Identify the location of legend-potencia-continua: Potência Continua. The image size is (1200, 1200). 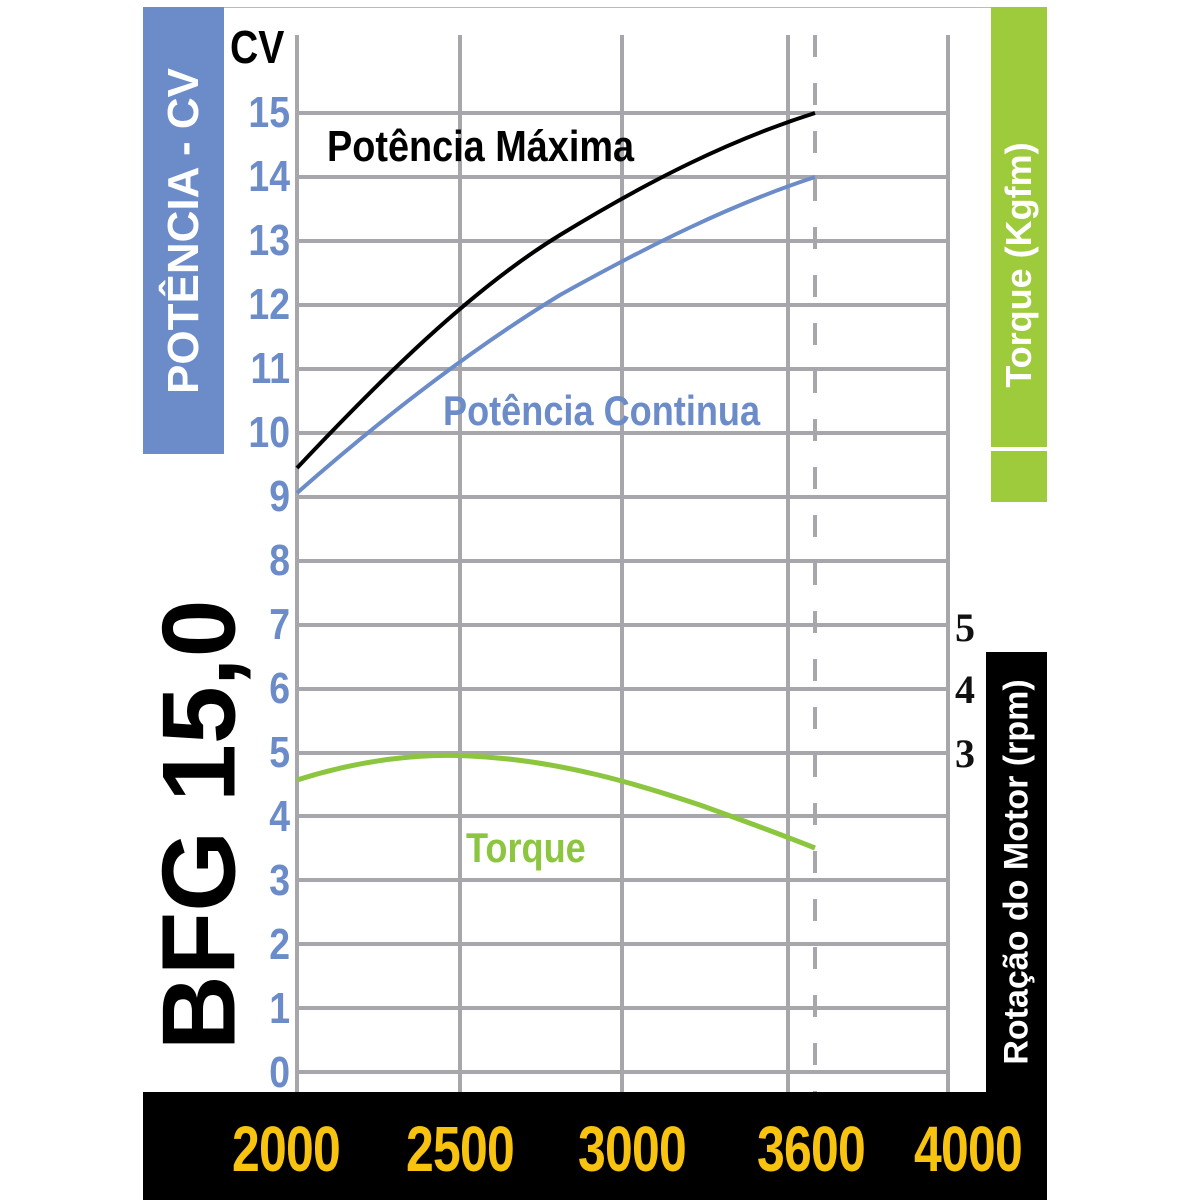
(602, 410).